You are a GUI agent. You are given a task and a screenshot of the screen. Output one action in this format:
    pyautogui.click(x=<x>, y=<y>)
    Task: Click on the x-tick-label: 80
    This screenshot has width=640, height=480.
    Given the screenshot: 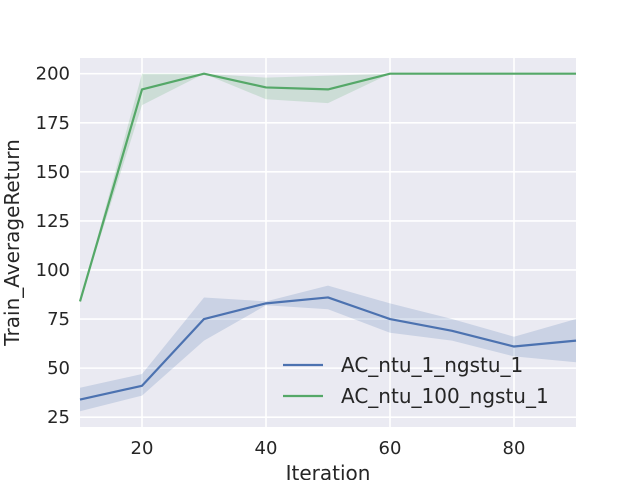 What is the action you would take?
    pyautogui.click(x=514, y=448)
    